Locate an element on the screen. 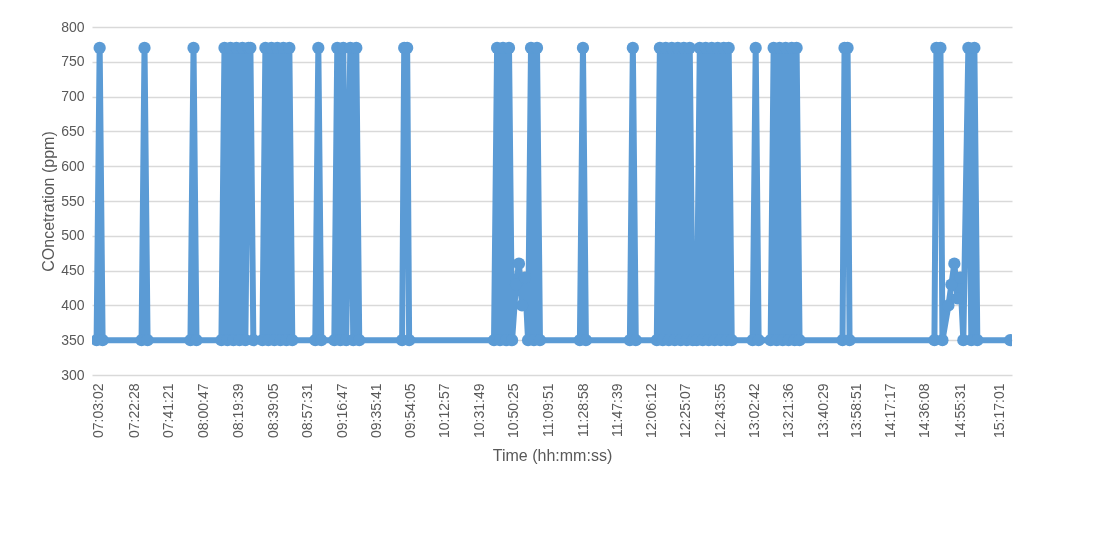 This screenshot has height=535, width=1100. x-tick-label: 12:06:12 is located at coordinates (650, 410).